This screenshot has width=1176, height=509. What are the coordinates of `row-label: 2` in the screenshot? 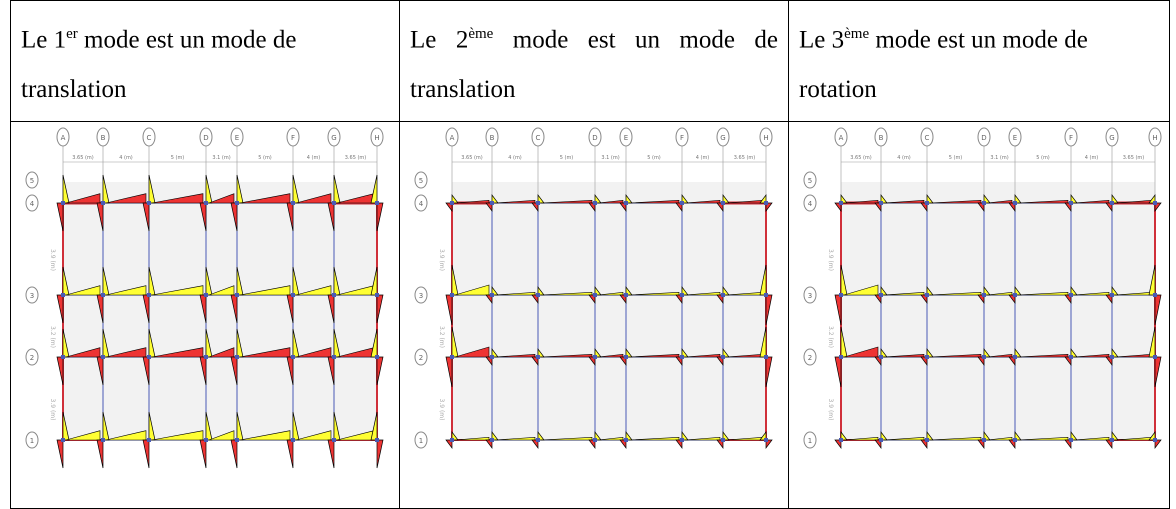 It's located at (421, 358).